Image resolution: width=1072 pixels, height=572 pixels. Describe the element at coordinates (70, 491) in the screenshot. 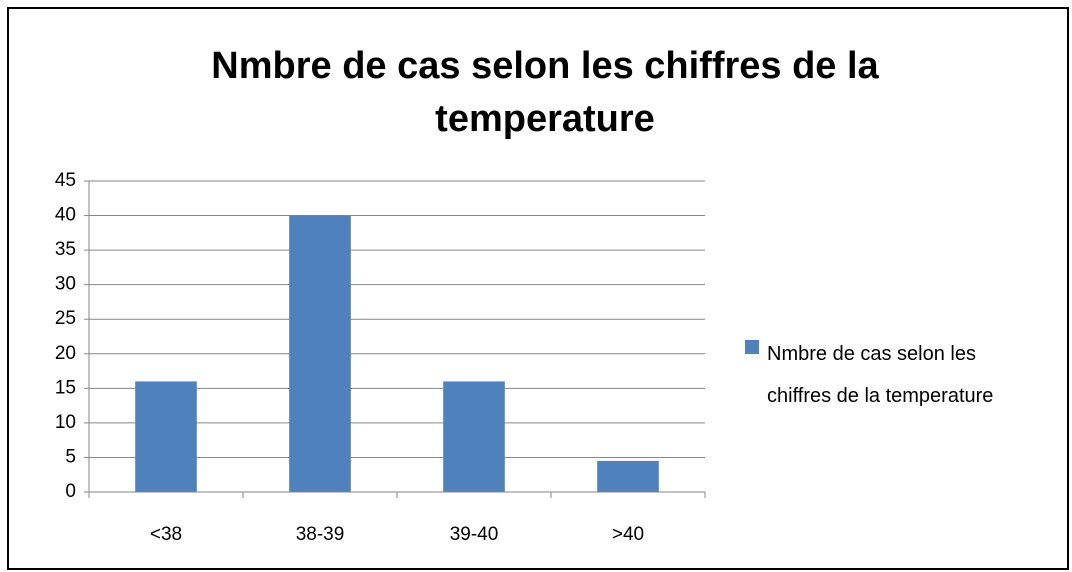

I see `y-tick-label: 0` at that location.